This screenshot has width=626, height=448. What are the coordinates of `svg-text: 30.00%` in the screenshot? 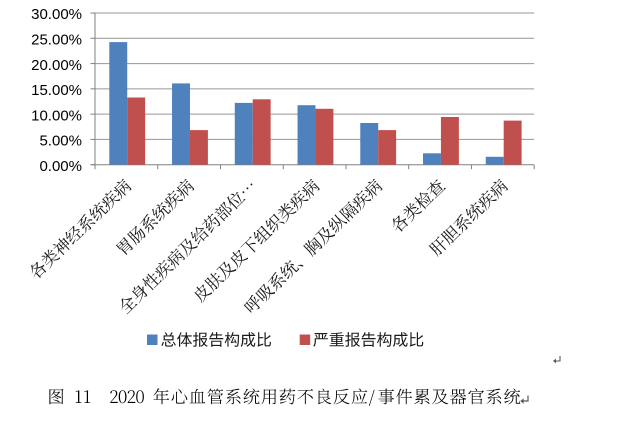 It's located at (56, 14).